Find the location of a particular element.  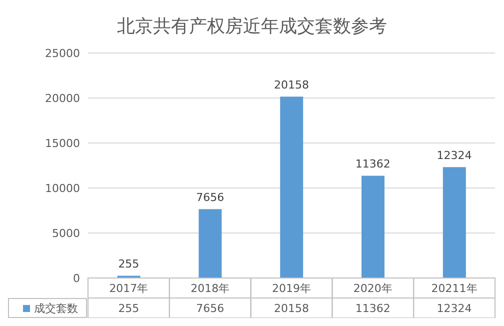

annotation: 7656 is located at coordinates (210, 197).